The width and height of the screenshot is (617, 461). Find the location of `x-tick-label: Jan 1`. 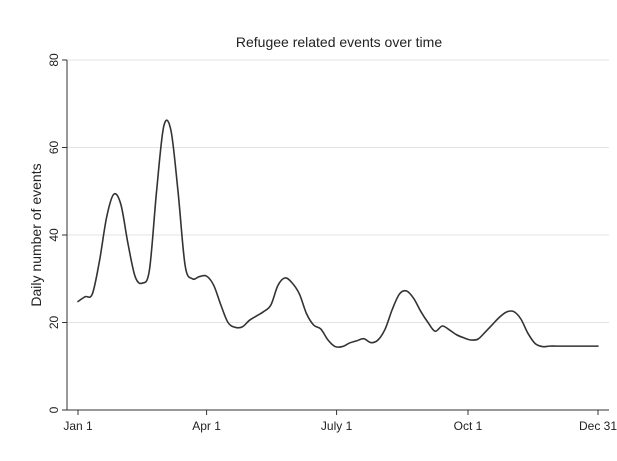

x-tick-label: Jan 1 is located at coordinates (78, 426).